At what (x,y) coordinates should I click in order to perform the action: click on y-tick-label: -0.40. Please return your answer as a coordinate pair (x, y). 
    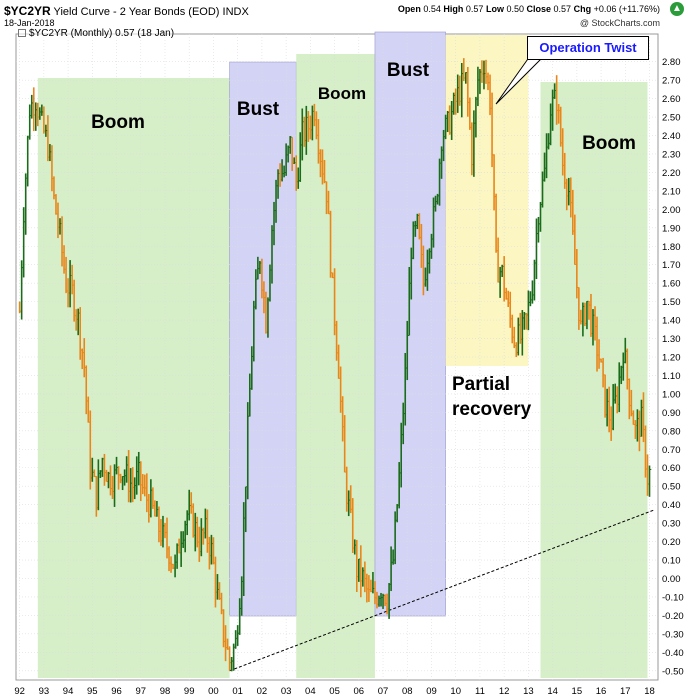
    Looking at the image, I should click on (673, 653).